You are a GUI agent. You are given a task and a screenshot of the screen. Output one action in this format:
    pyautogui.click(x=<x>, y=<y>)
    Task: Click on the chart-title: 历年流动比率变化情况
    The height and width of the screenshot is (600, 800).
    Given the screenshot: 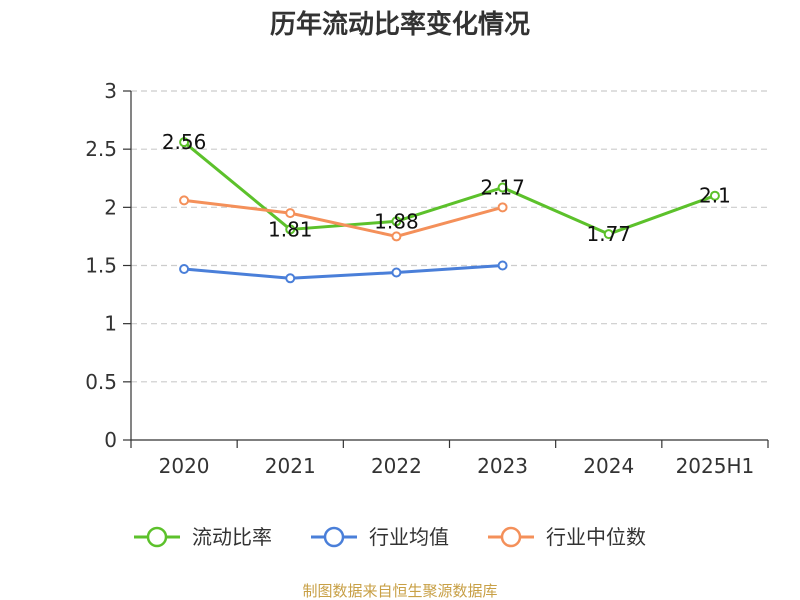 What is the action you would take?
    pyautogui.click(x=400, y=24)
    